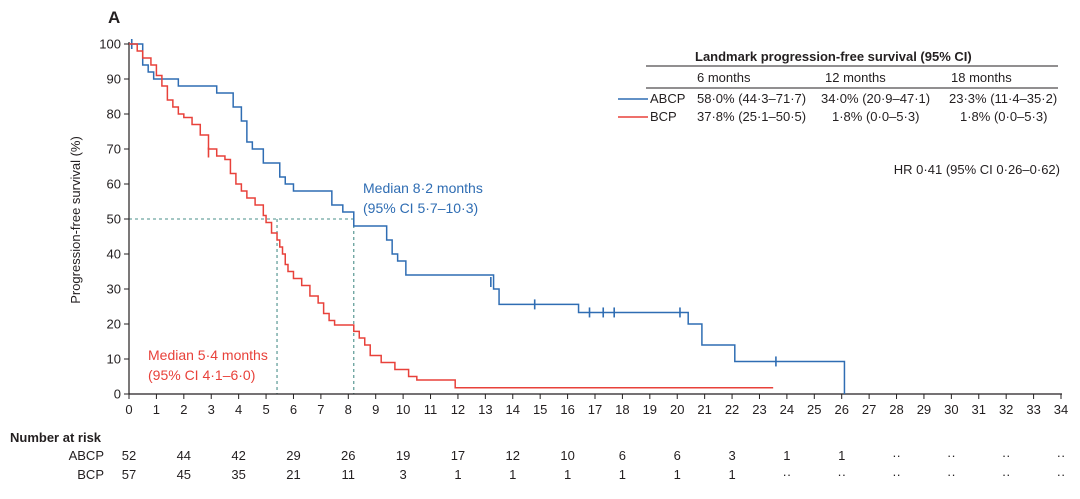 Image resolution: width=1080 pixels, height=499 pixels. What do you see at coordinates (114, 359) in the screenshot?
I see `y-tick-label: 10` at bounding box center [114, 359].